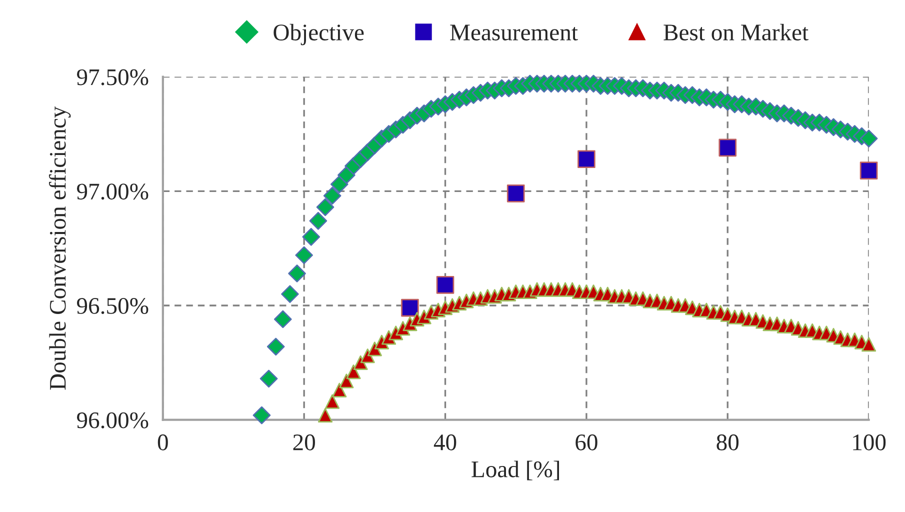 This screenshot has width=905, height=512. What do you see at coordinates (112, 420) in the screenshot?
I see `y-tick-label: 96.00%` at bounding box center [112, 420].